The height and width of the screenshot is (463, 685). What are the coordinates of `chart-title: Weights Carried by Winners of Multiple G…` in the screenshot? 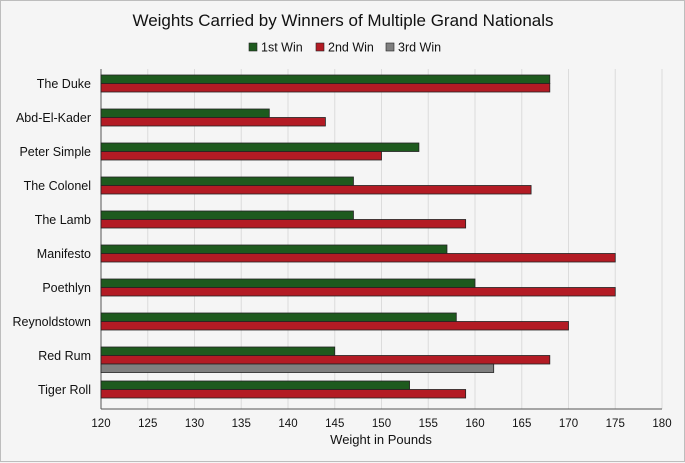 It's located at (342, 20).